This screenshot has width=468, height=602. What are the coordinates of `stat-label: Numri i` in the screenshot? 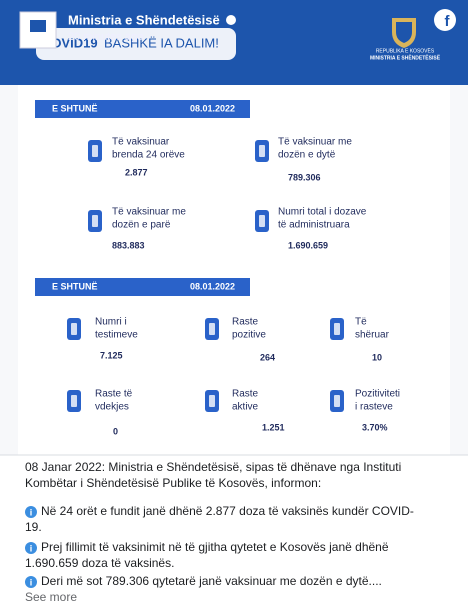 It's located at (111, 322).